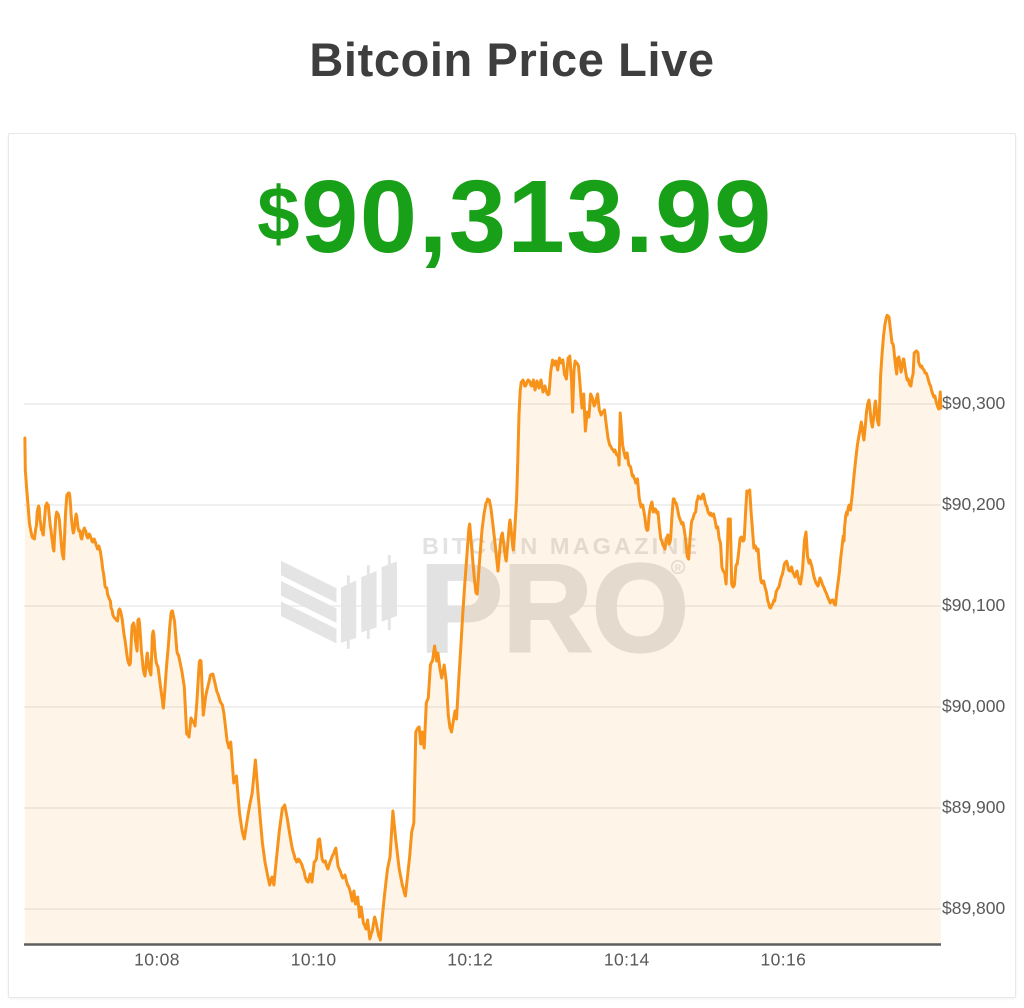 The width and height of the screenshot is (1024, 1008). What do you see at coordinates (314, 960) in the screenshot?
I see `svg-text: 10:10` at bounding box center [314, 960].